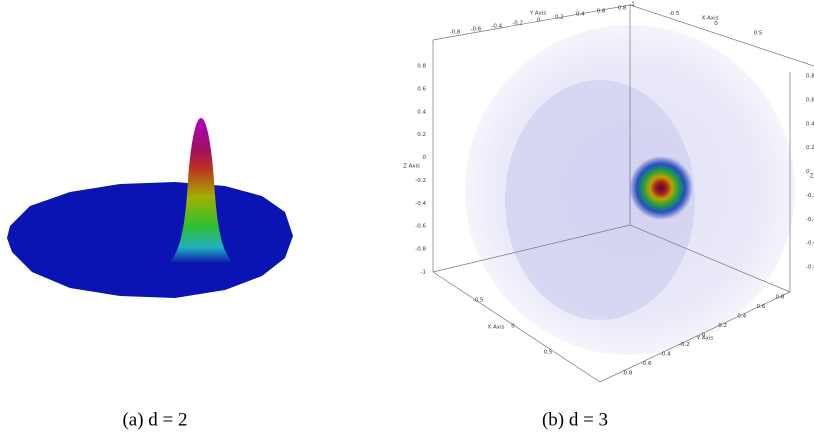  Describe the element at coordinates (661, 188) in the screenshot. I see `density-spot` at that location.